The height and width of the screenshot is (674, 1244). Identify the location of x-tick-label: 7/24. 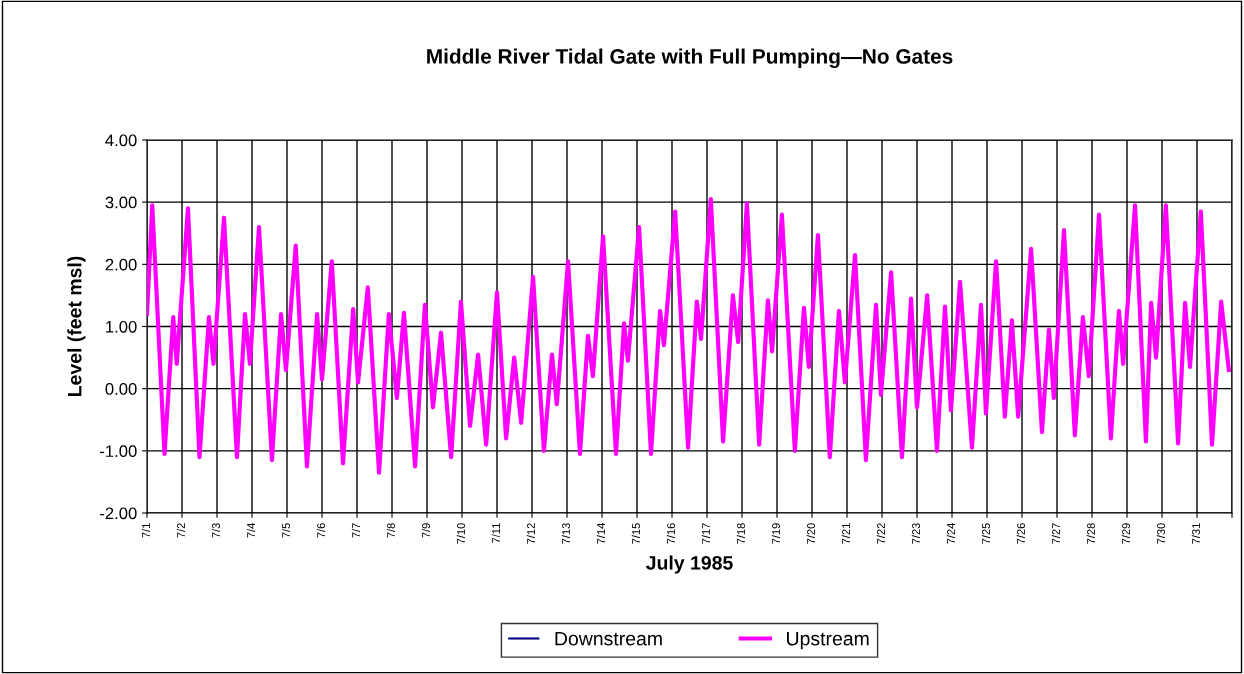
(950, 533).